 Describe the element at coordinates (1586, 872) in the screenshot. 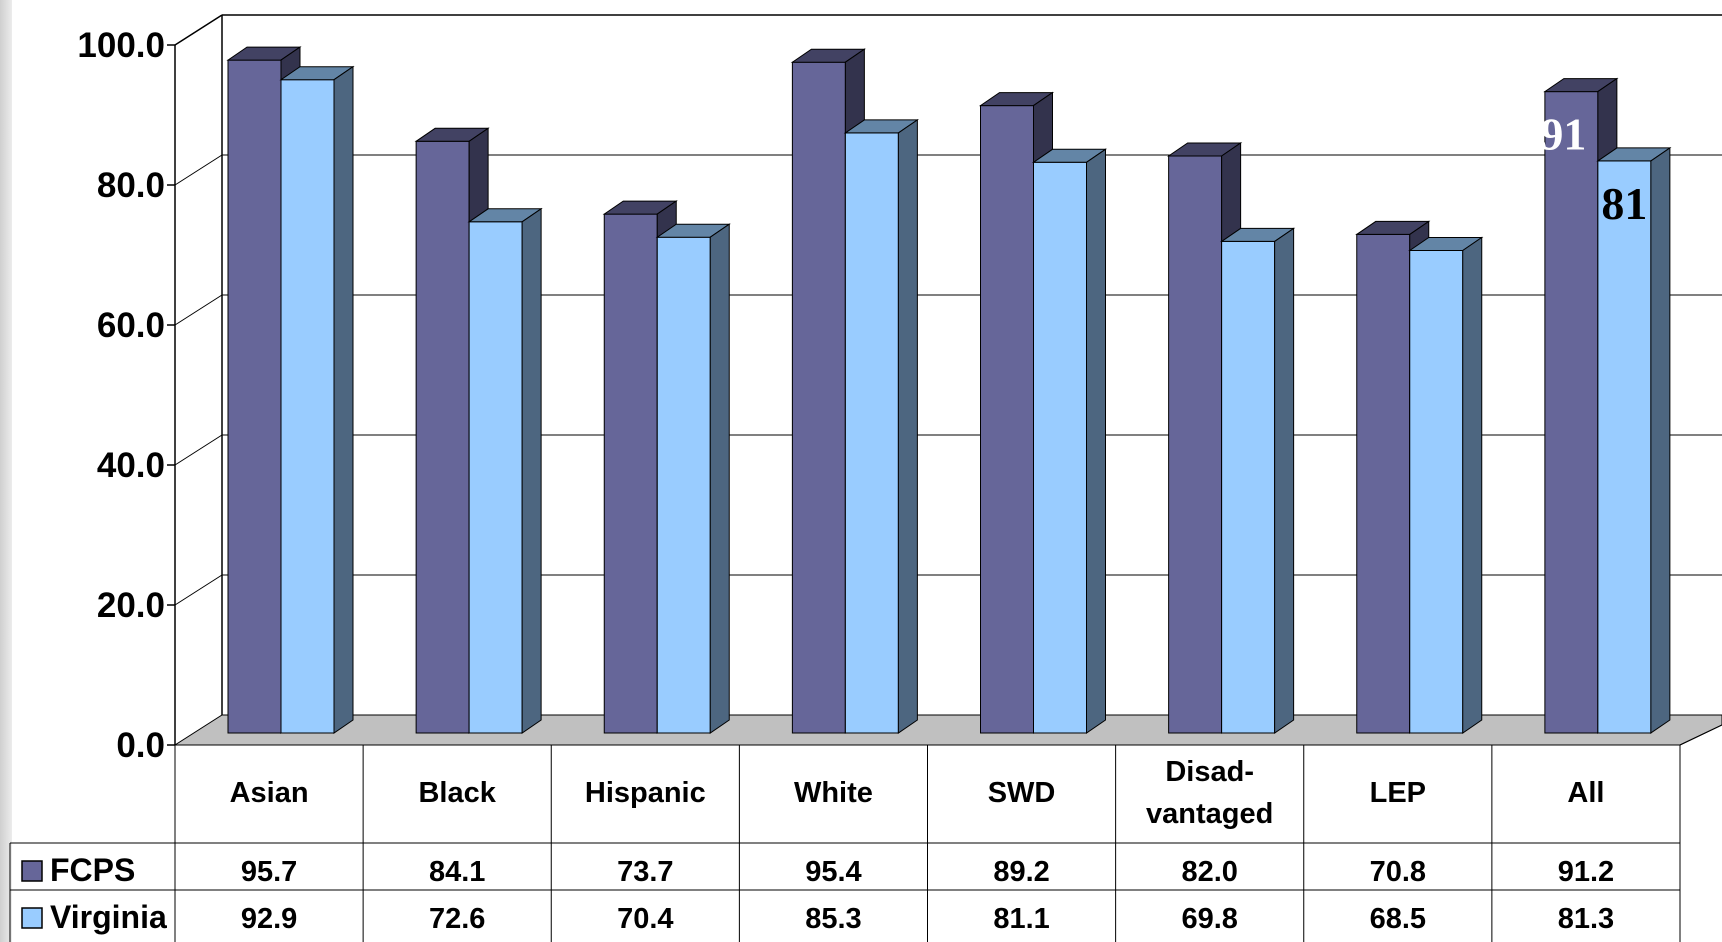

I see `table-cell-value: 91.2` at that location.